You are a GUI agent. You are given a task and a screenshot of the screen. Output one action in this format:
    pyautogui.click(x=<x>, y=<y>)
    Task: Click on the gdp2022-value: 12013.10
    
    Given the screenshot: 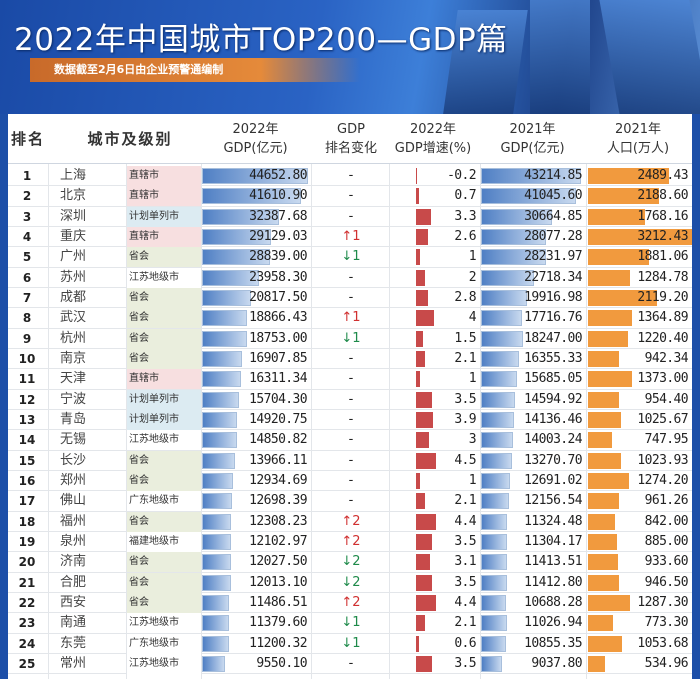 What is the action you would take?
    pyautogui.click(x=278, y=582)
    